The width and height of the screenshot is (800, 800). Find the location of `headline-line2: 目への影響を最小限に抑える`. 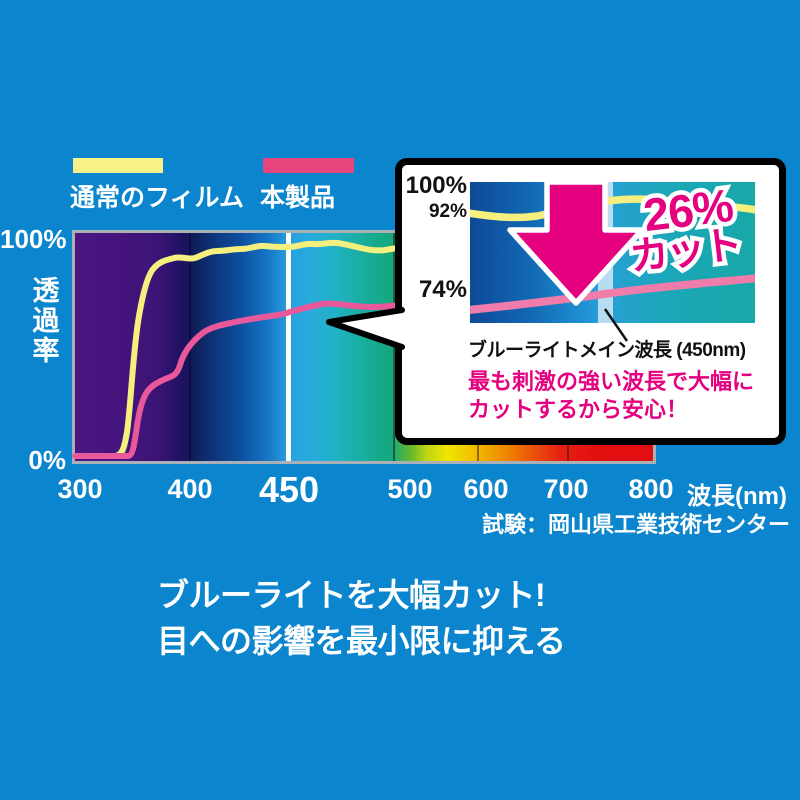

headline-line2: 目への影響を最小限に抑える is located at coordinates (361, 641).